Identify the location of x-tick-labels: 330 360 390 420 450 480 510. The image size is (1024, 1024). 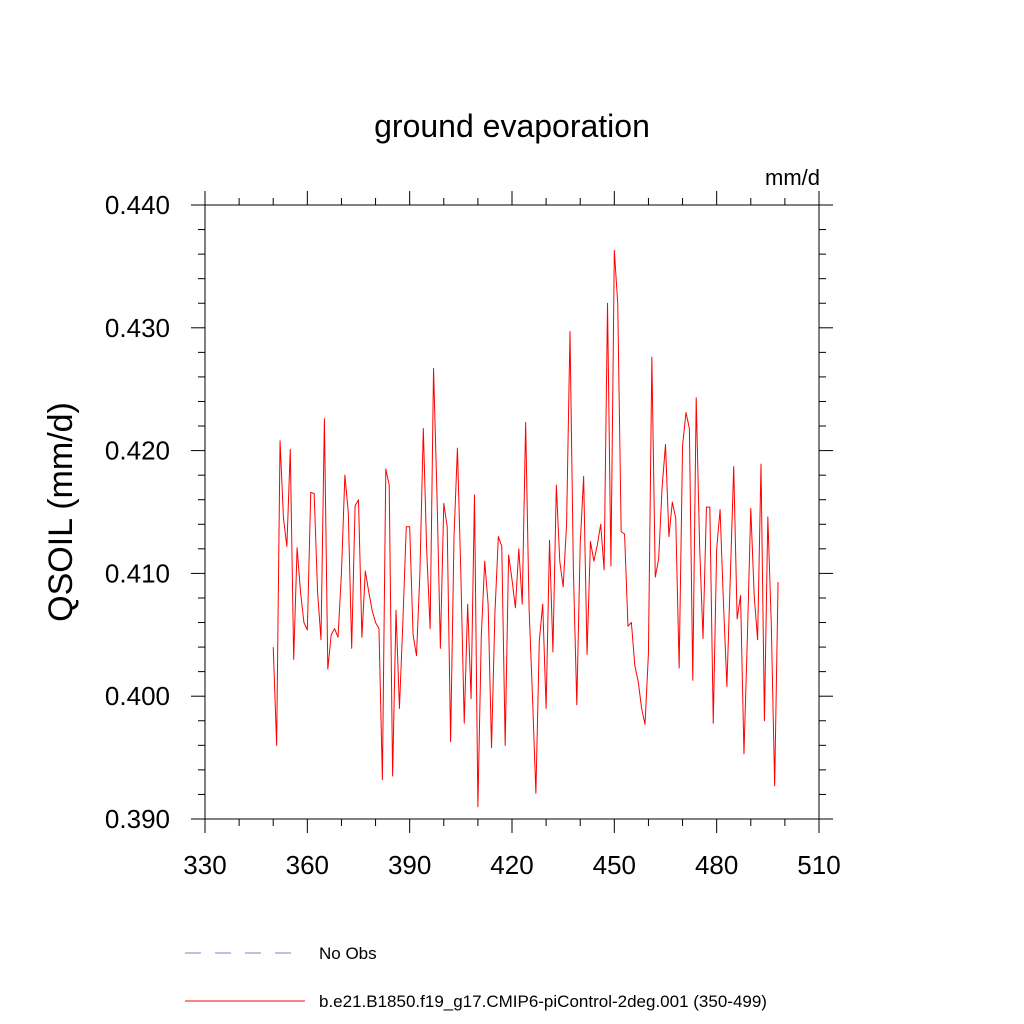
(511, 865).